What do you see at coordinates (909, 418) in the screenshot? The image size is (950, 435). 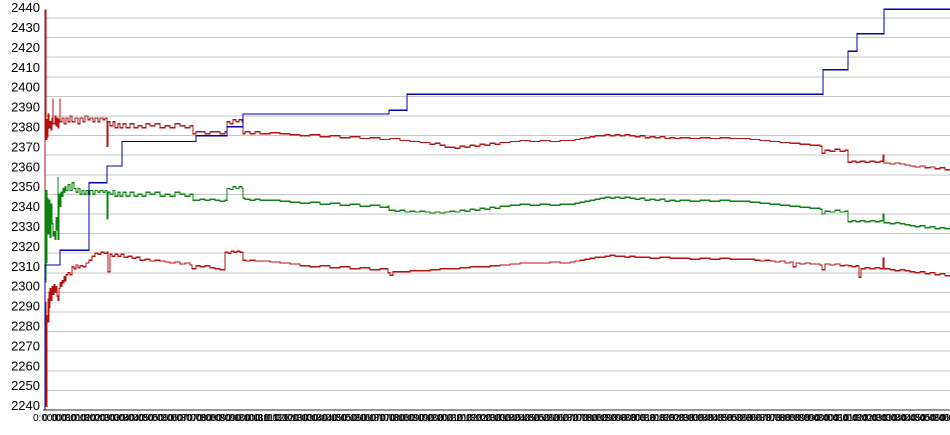 I see `x-axis-tick-label: 0:44:30` at bounding box center [909, 418].